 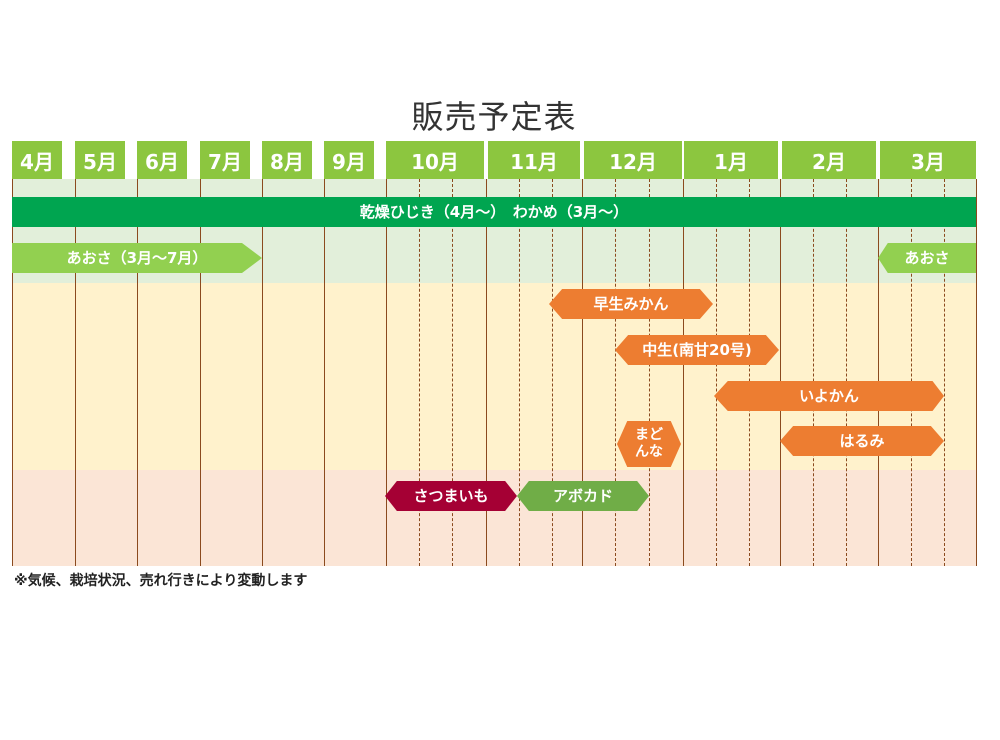 I want to click on bar-harumi: はるみ, so click(x=862, y=441).